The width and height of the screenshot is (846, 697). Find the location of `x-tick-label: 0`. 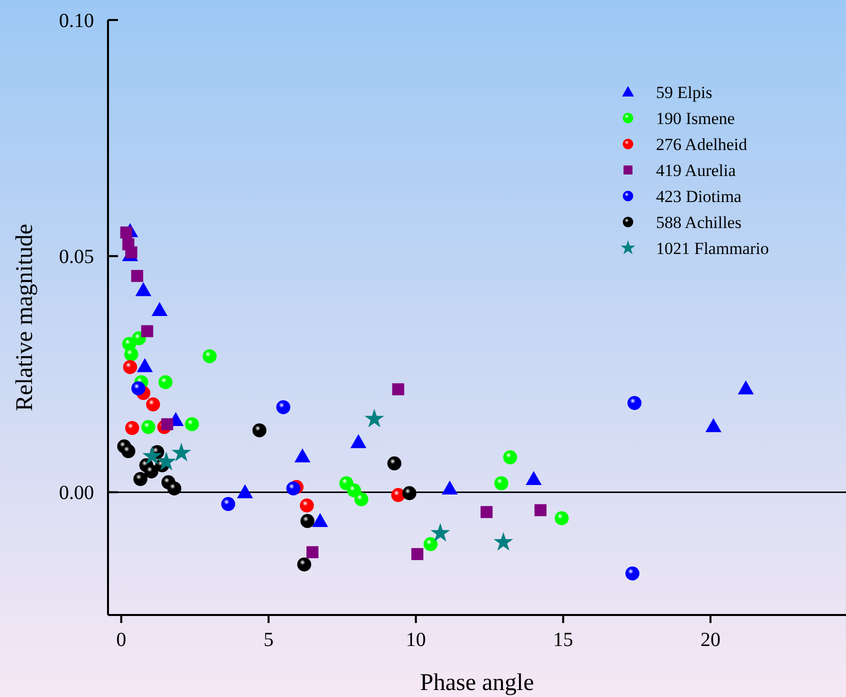

x-tick-label: 0 is located at coordinates (121, 640).